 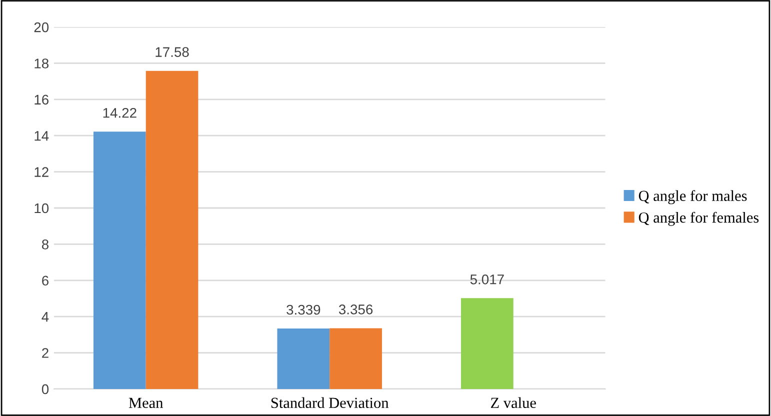 I want to click on data-label: 3.356, so click(x=355, y=309).